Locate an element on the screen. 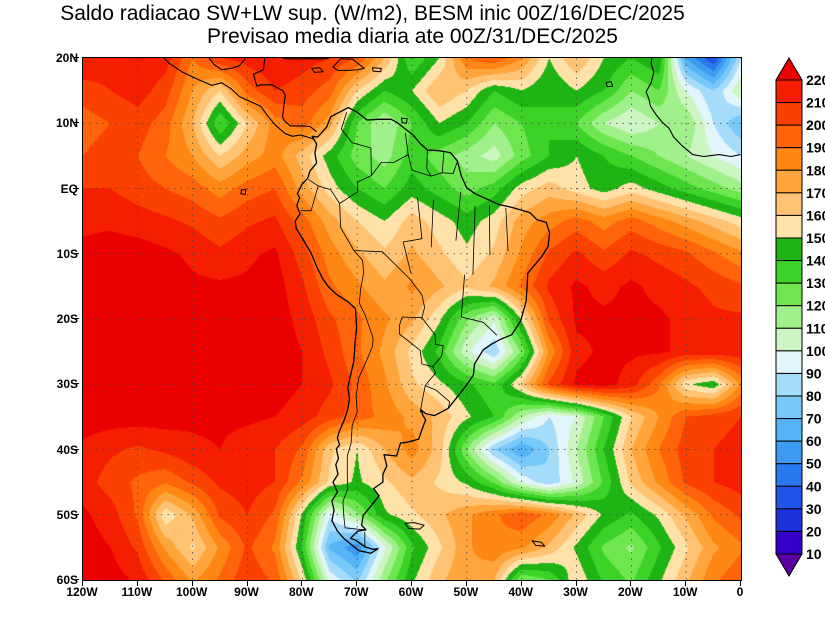 The width and height of the screenshot is (825, 637). lon-tick-label: 70W is located at coordinates (356, 592).